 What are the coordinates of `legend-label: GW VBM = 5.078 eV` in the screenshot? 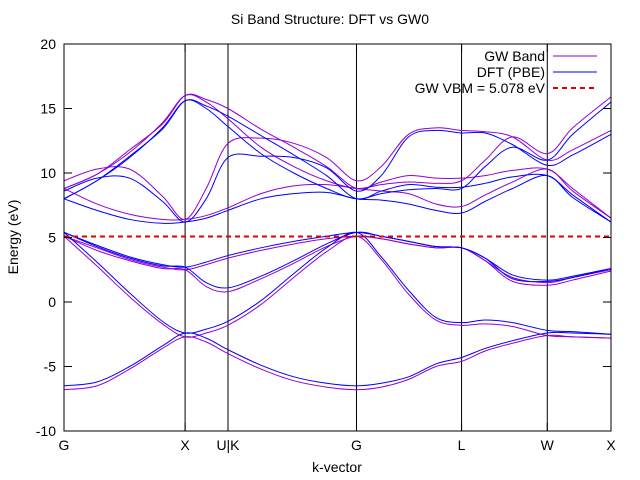 It's located at (480, 88).